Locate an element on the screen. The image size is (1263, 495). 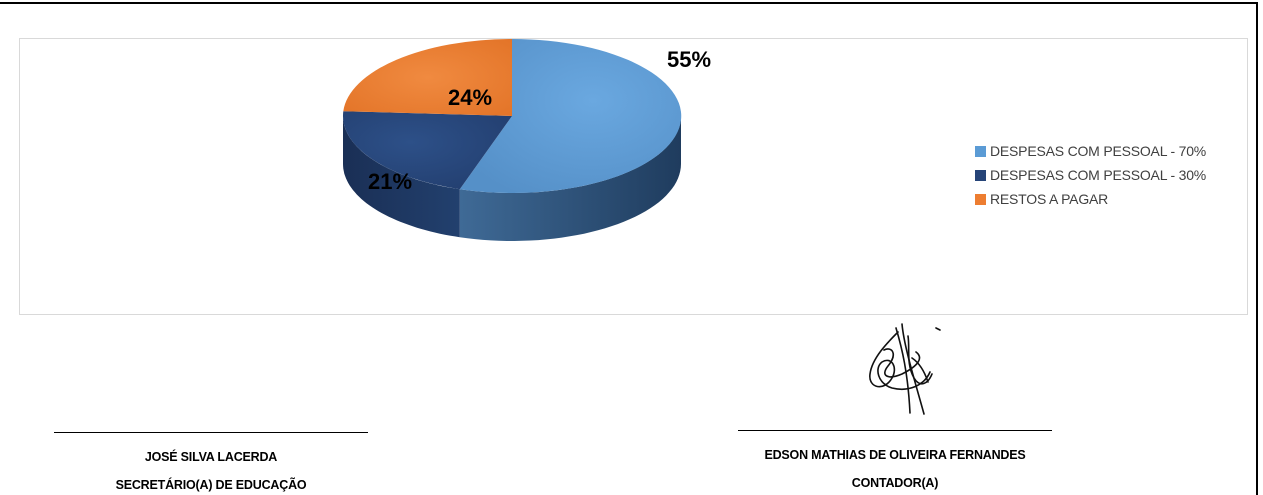
pie-label-despesas-70: 55% is located at coordinates (689, 59).